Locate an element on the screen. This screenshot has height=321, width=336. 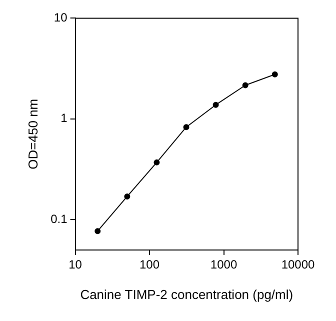
x-axis-title: Canine TIMP-2 concentration (pg/ml) is located at coordinates (187, 294).